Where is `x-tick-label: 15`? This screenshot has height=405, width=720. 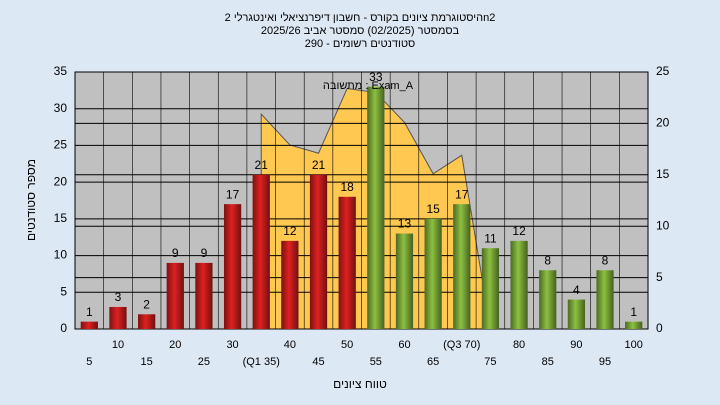
x-tick-label: 15 is located at coordinates (147, 362).